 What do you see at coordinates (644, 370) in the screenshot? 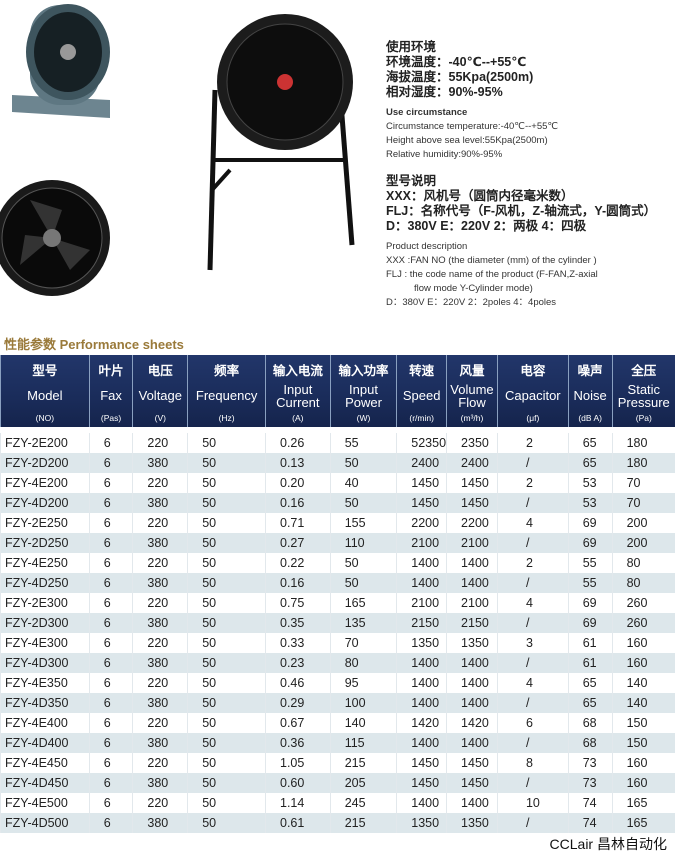
I see `column-header-cn: 全压` at bounding box center [644, 370].